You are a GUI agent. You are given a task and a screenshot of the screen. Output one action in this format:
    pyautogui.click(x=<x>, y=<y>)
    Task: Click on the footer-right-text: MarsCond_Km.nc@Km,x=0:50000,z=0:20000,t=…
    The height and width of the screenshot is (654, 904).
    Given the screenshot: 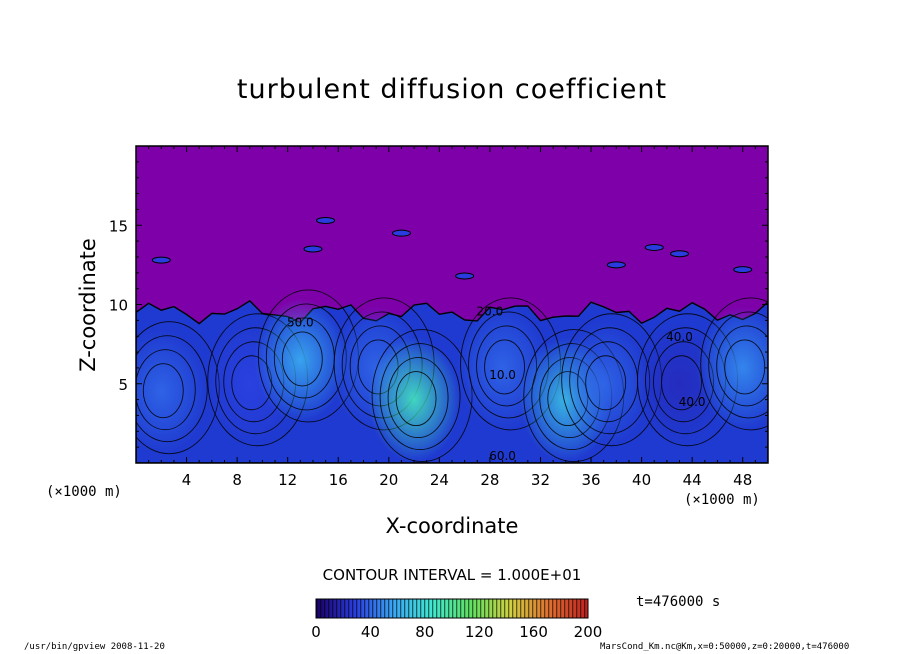 What is the action you would take?
    pyautogui.click(x=725, y=647)
    